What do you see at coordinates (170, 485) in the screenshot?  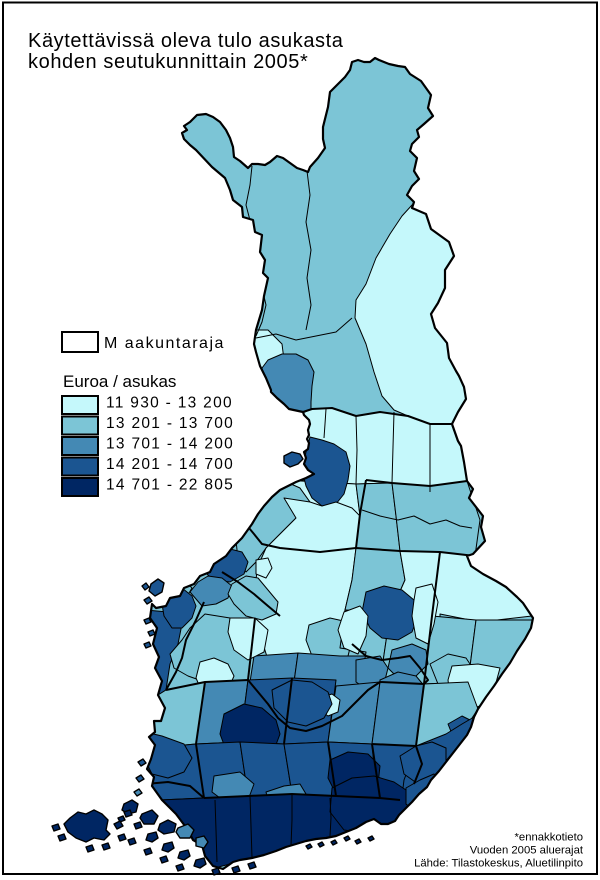 I see `svg-text: 14 701 - 22 805` at bounding box center [170, 485].